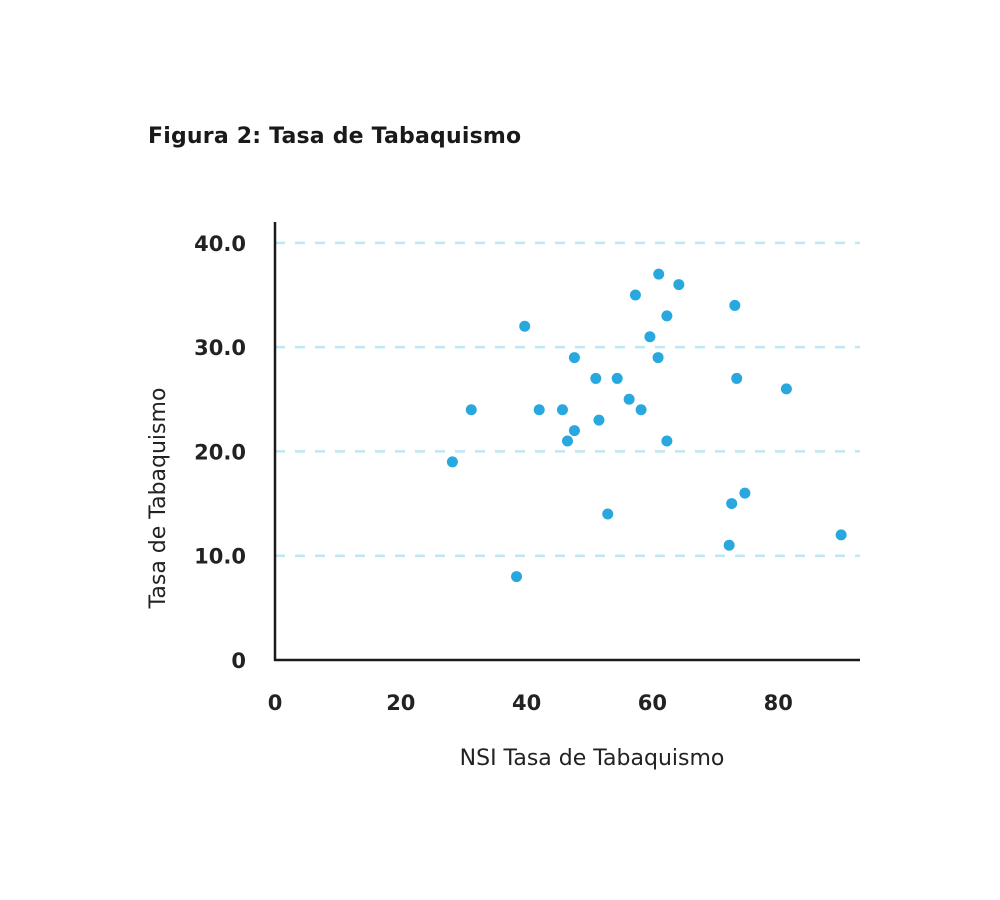  I want to click on y-tick-labels: 0 10.0 20.0 30.0 40.0, so click(220, 452).